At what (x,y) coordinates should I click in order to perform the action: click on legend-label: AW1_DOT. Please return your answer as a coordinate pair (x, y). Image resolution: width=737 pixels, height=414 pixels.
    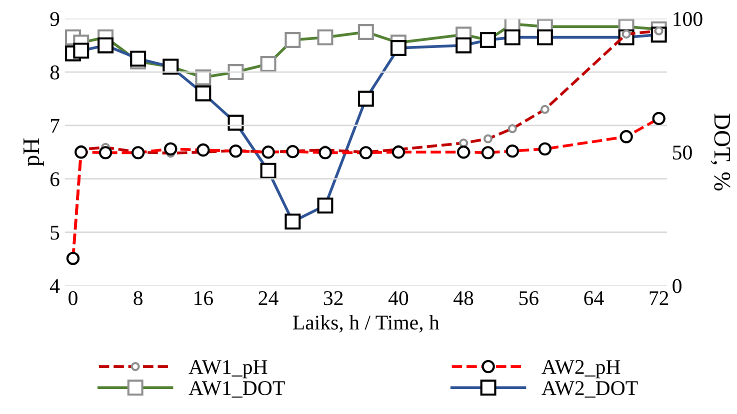
    Looking at the image, I should click on (236, 389).